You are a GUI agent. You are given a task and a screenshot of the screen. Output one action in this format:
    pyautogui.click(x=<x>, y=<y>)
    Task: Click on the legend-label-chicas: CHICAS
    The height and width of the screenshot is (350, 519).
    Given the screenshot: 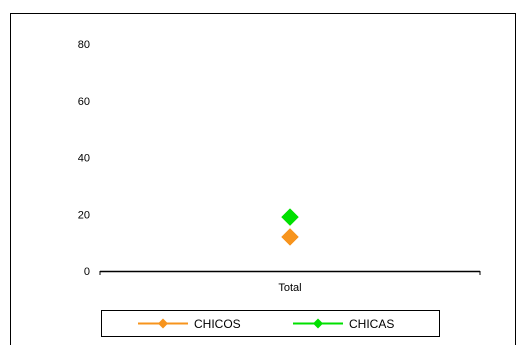 What is the action you would take?
    pyautogui.click(x=371, y=324)
    